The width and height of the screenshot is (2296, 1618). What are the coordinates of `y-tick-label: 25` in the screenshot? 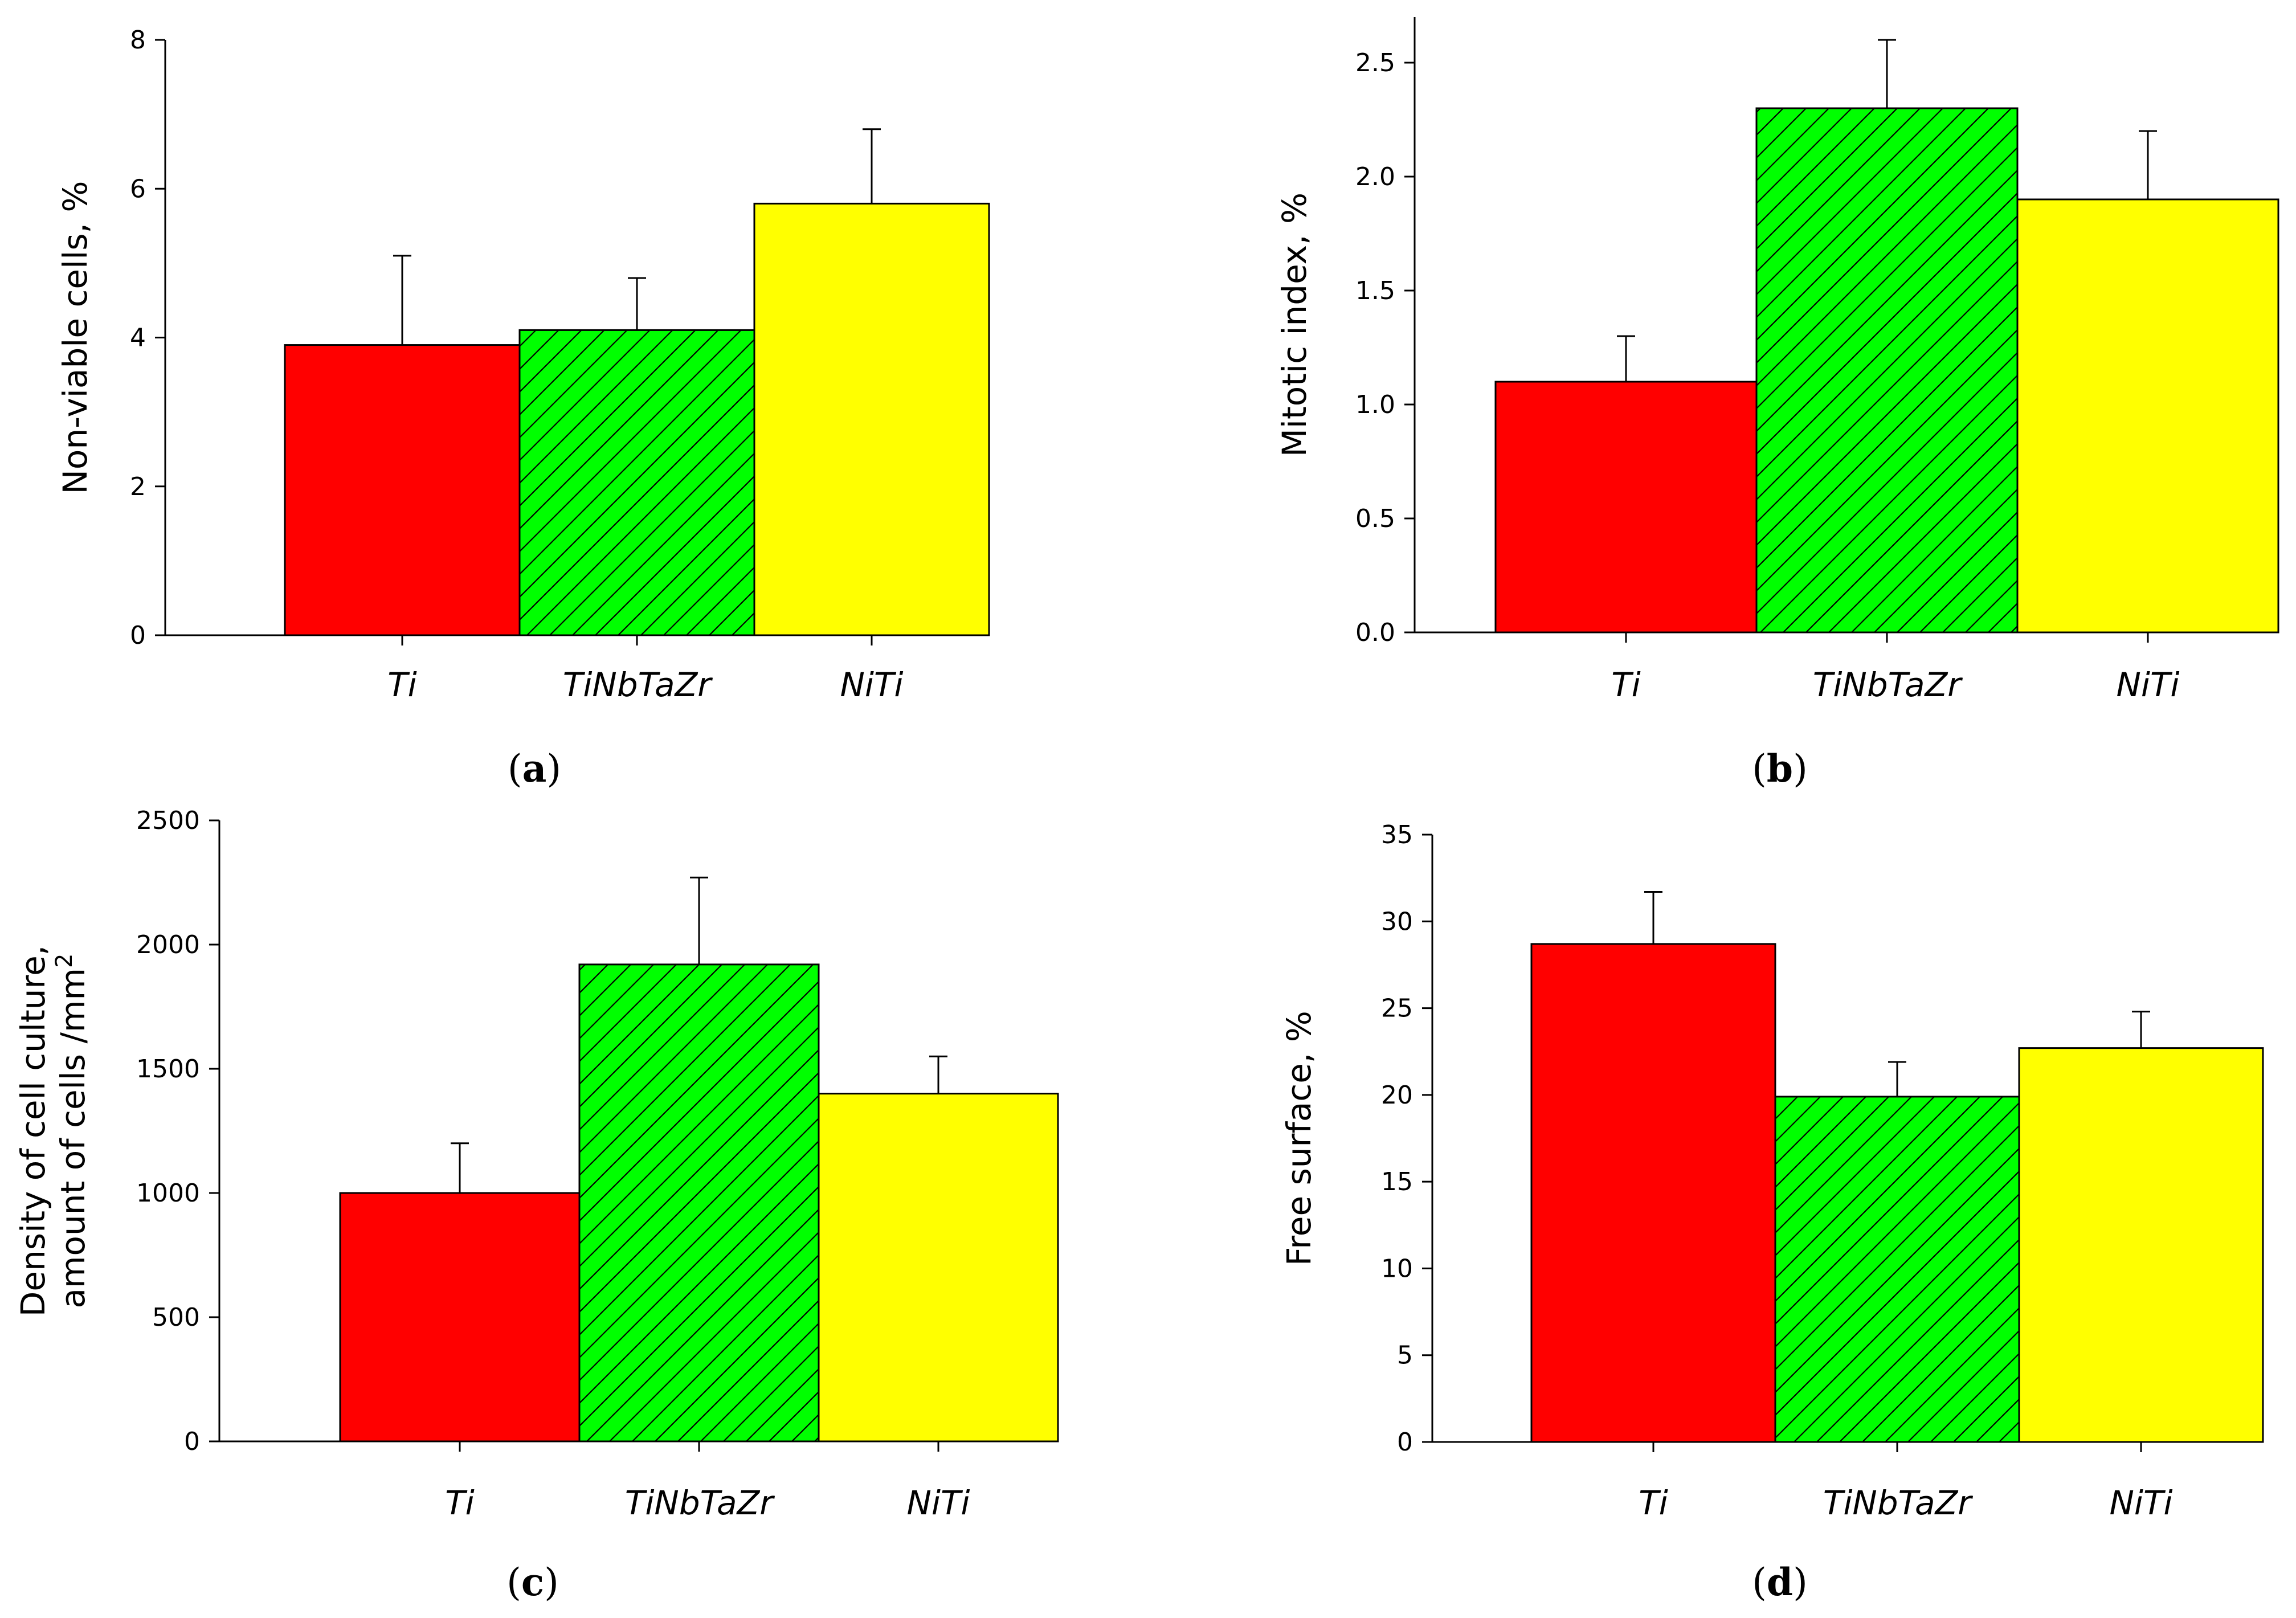 It's located at (1397, 1008).